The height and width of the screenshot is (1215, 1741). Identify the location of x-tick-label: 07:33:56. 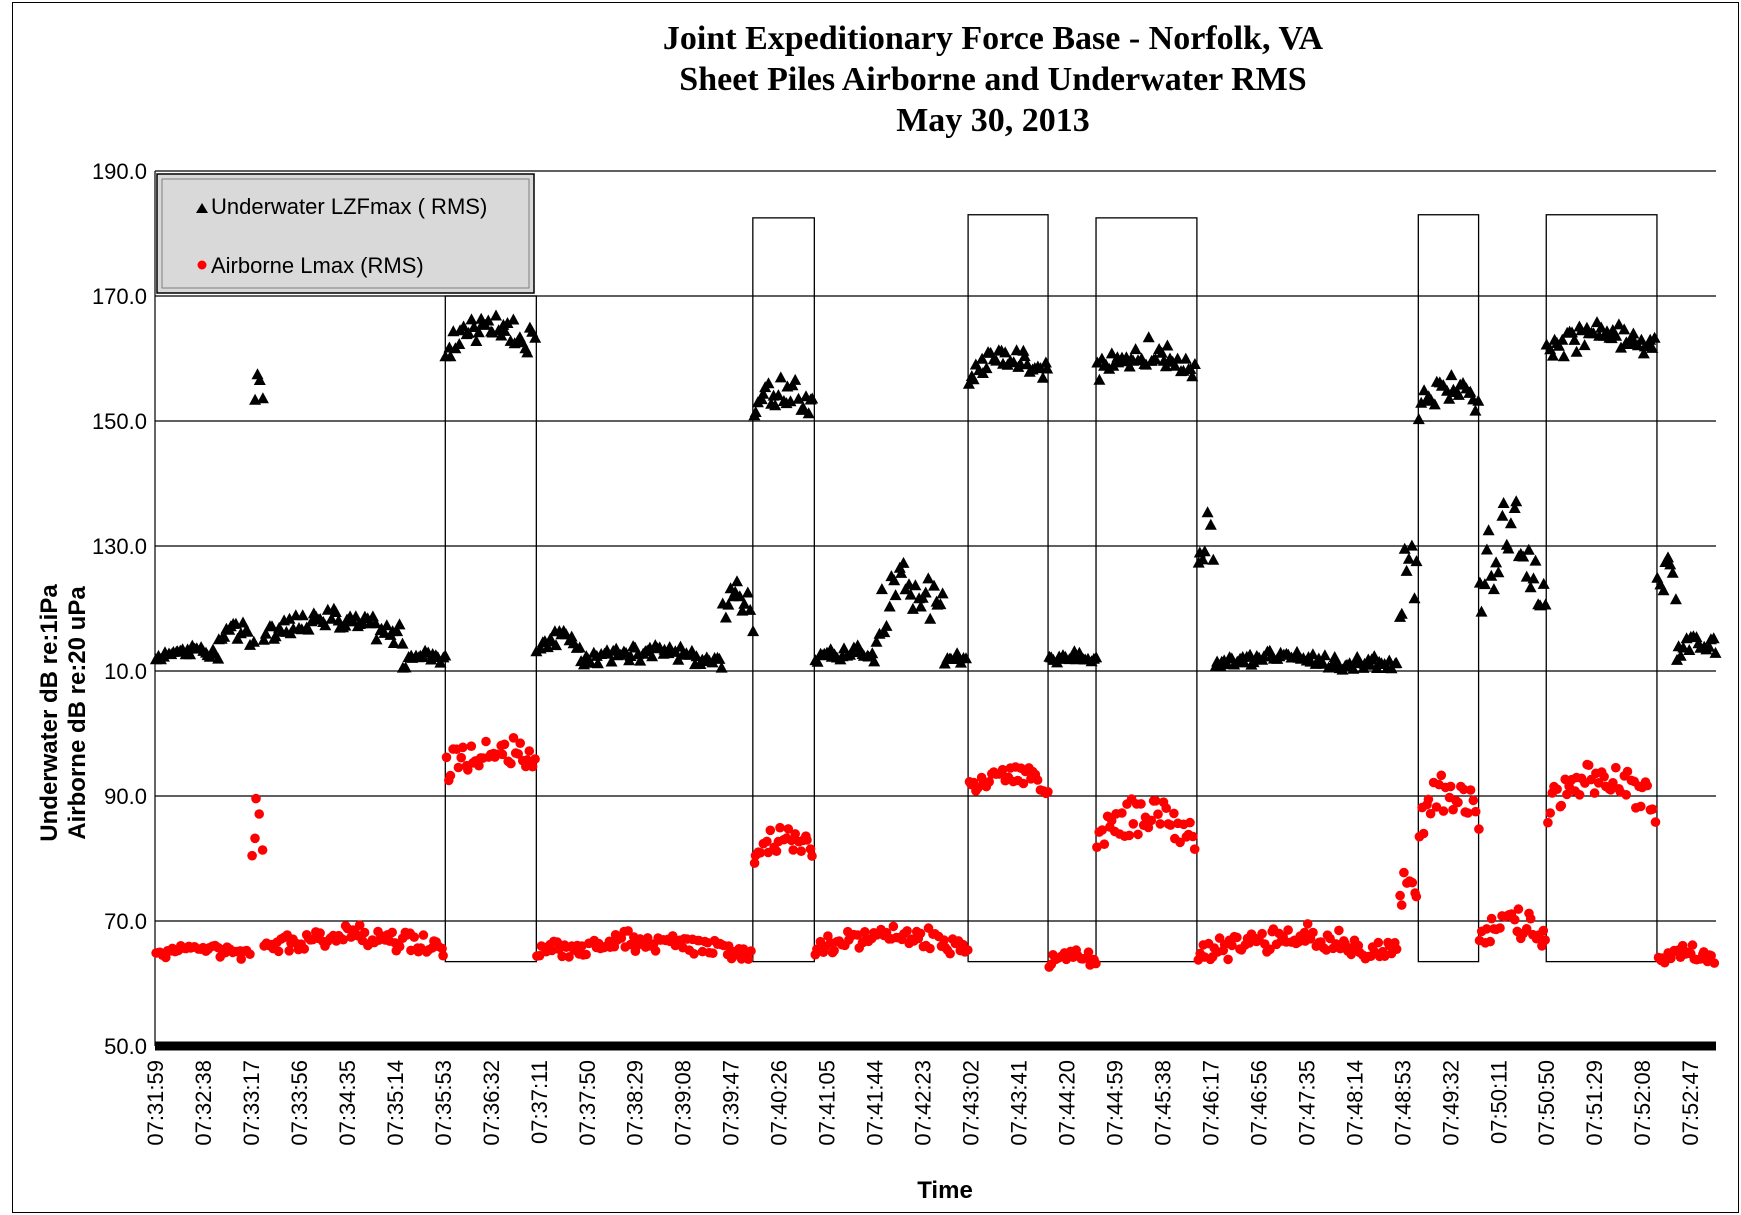
(299, 1103).